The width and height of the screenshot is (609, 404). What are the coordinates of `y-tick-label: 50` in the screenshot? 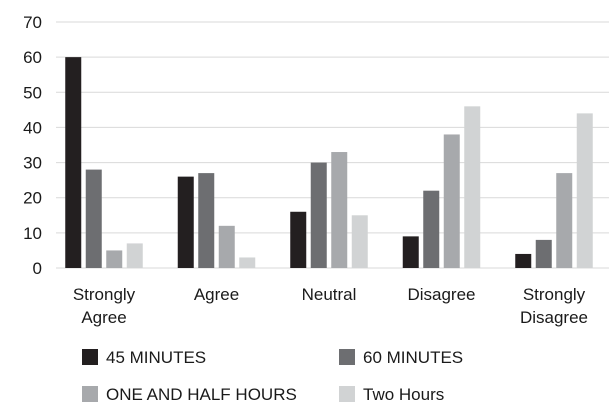 It's located at (32, 92).